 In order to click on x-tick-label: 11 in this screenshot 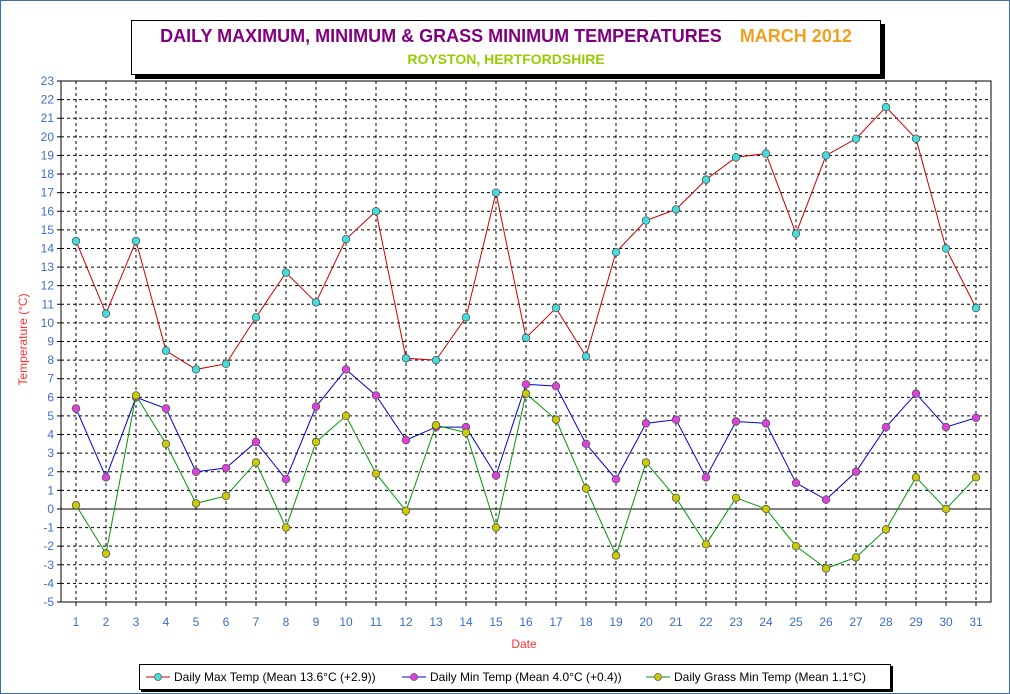, I will do `click(376, 622)`.